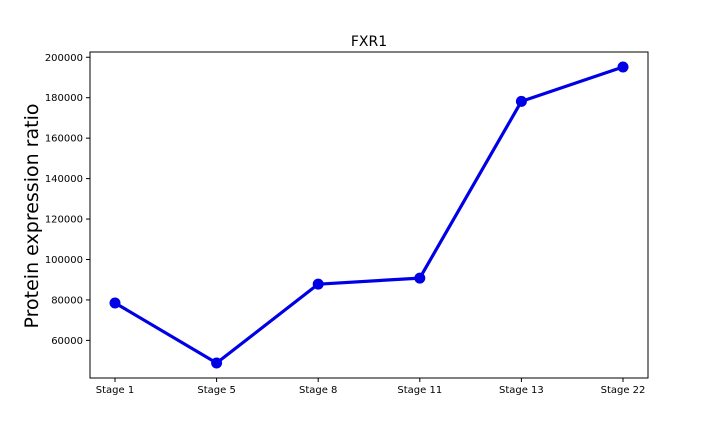 This screenshot has width=720, height=432. I want to click on y-tick-label: 200000, so click(64, 58).